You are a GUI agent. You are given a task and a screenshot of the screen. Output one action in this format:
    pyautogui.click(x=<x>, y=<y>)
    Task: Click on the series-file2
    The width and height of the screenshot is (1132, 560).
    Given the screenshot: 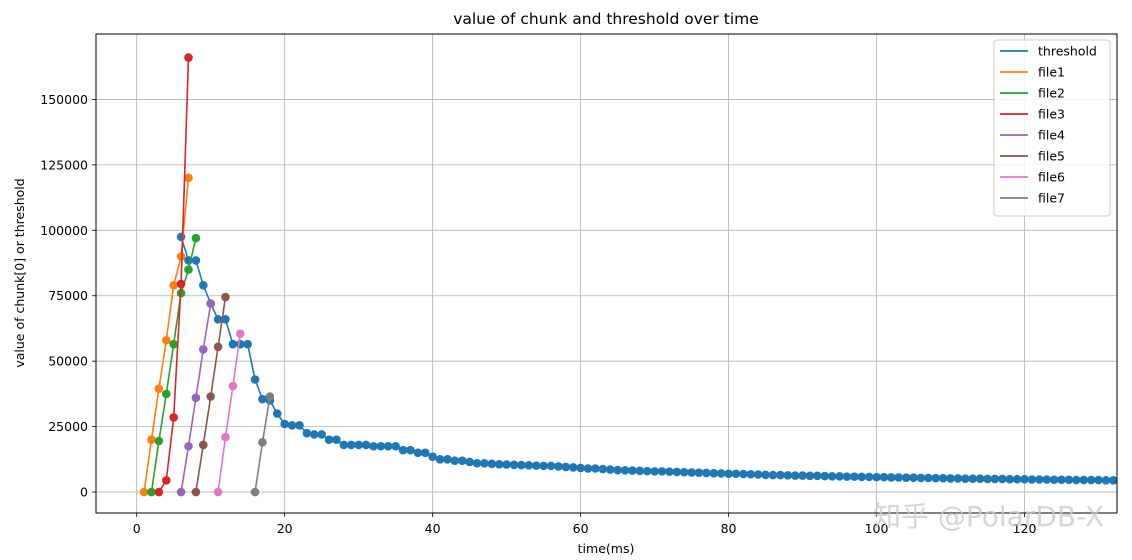 What is the action you would take?
    pyautogui.click(x=174, y=365)
    